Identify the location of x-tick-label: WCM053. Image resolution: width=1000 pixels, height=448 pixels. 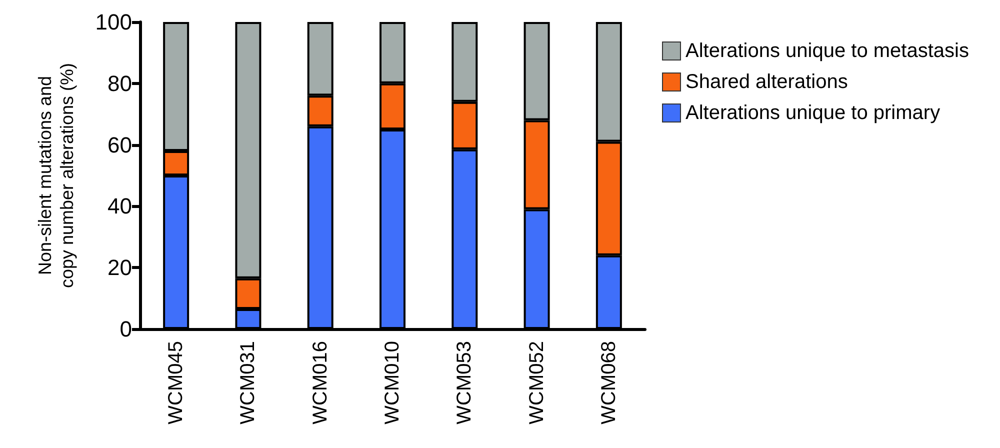
(465, 382).